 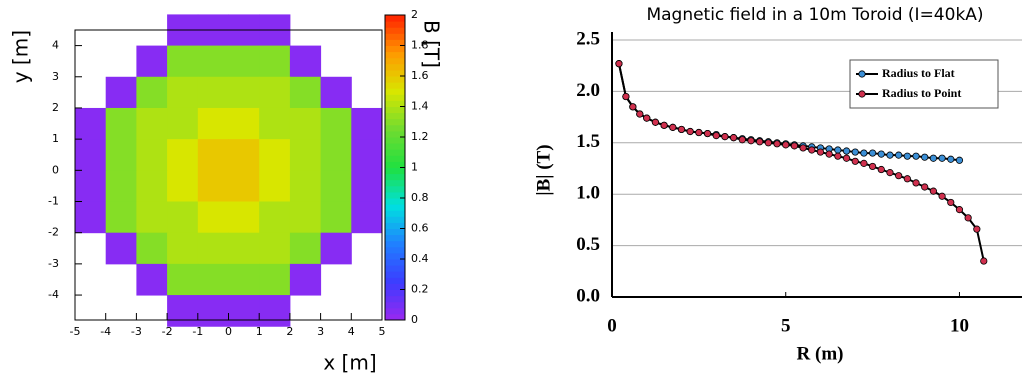 What do you see at coordinates (53, 294) in the screenshot?
I see `y-tick-label: -4` at bounding box center [53, 294].